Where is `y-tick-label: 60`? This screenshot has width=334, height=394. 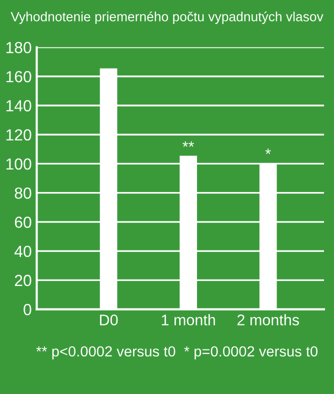 y-tick-label: 60 is located at coordinates (23, 222).